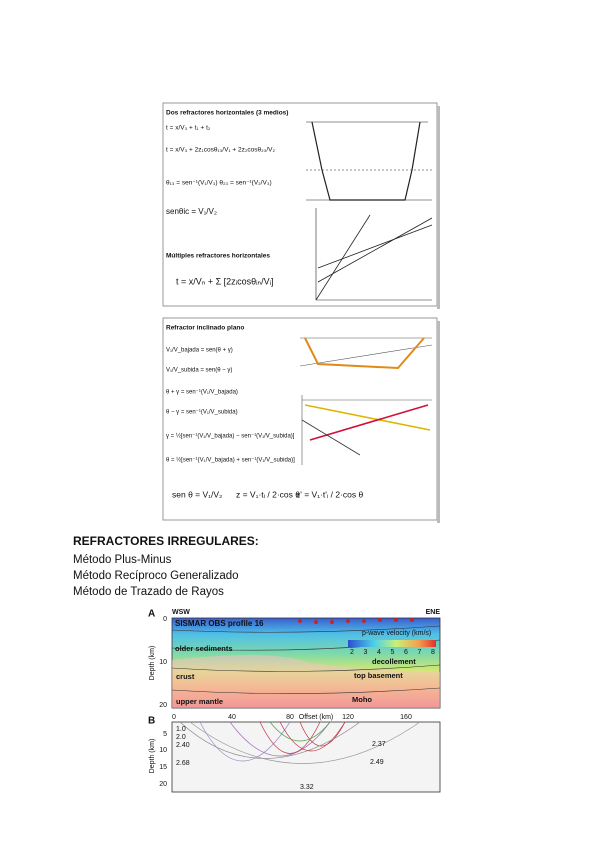 This screenshot has width=599, height=848. I want to click on layer-label: decollement, so click(394, 661).